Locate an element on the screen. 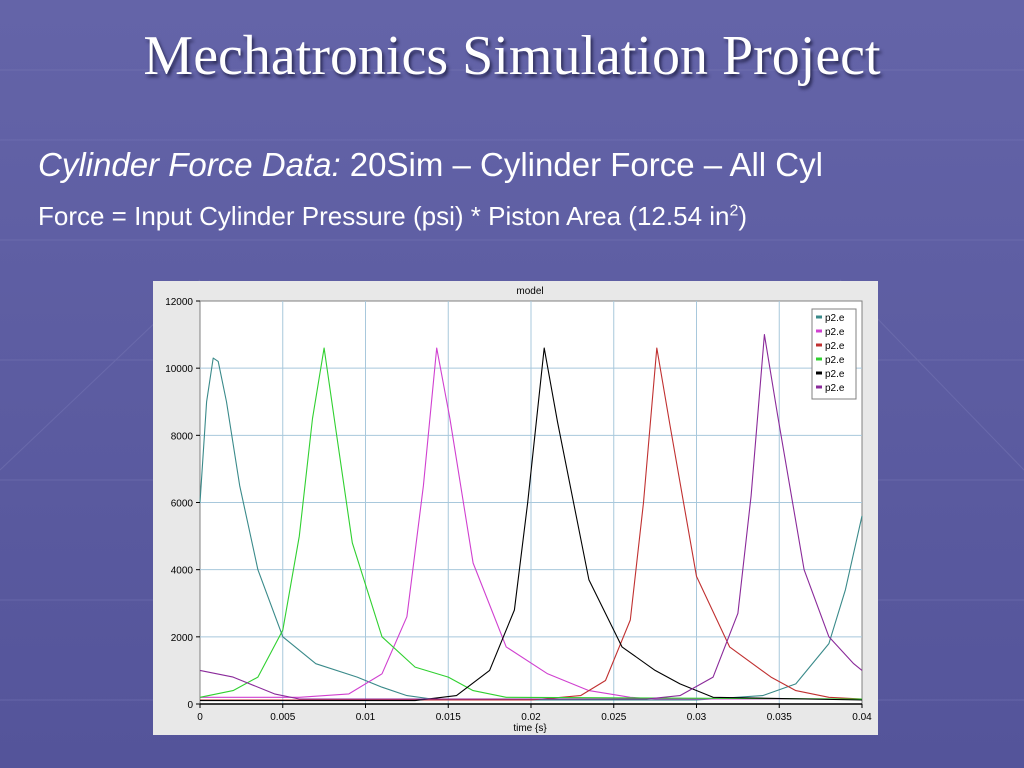  x-tick-label: 0.02 is located at coordinates (531, 717).